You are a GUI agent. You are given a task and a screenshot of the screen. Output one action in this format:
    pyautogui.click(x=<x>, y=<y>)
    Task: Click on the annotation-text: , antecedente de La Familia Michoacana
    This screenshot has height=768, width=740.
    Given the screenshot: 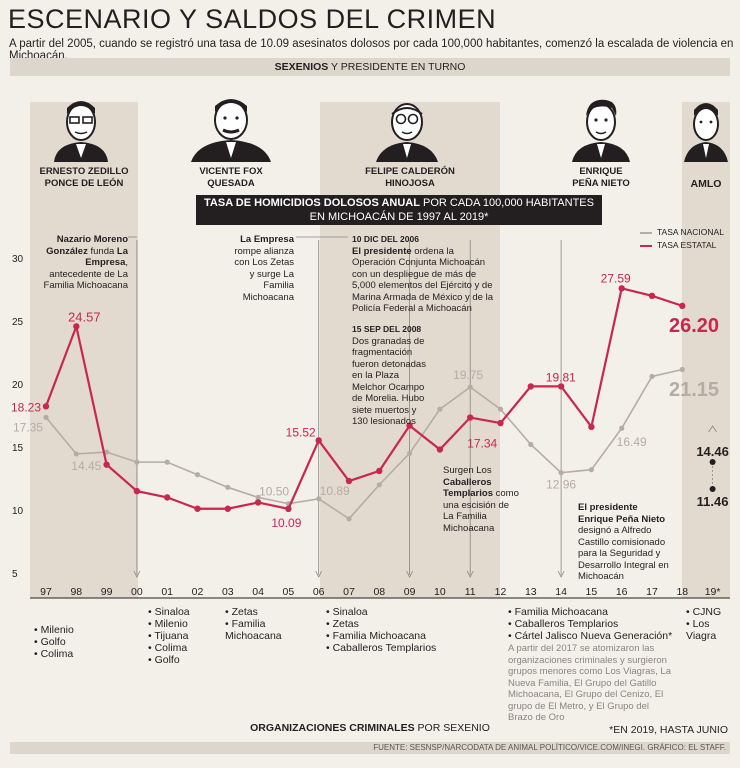 What is the action you would take?
    pyautogui.click(x=85, y=274)
    